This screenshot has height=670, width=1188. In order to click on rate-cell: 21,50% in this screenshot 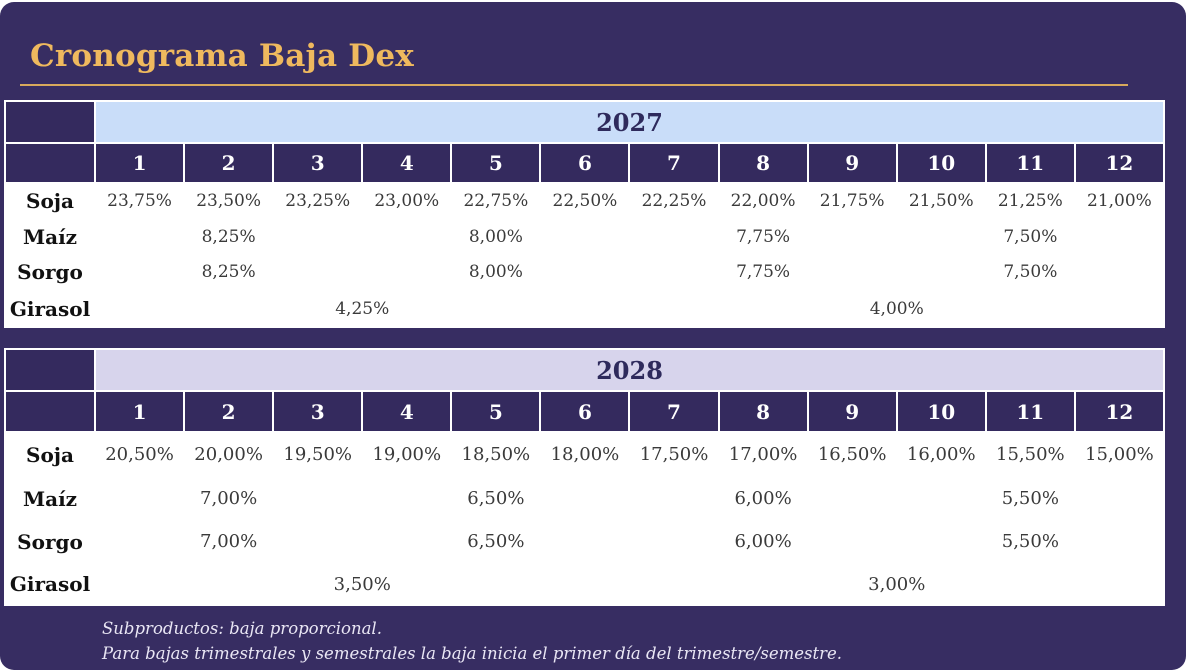, I will do `click(941, 201)`.